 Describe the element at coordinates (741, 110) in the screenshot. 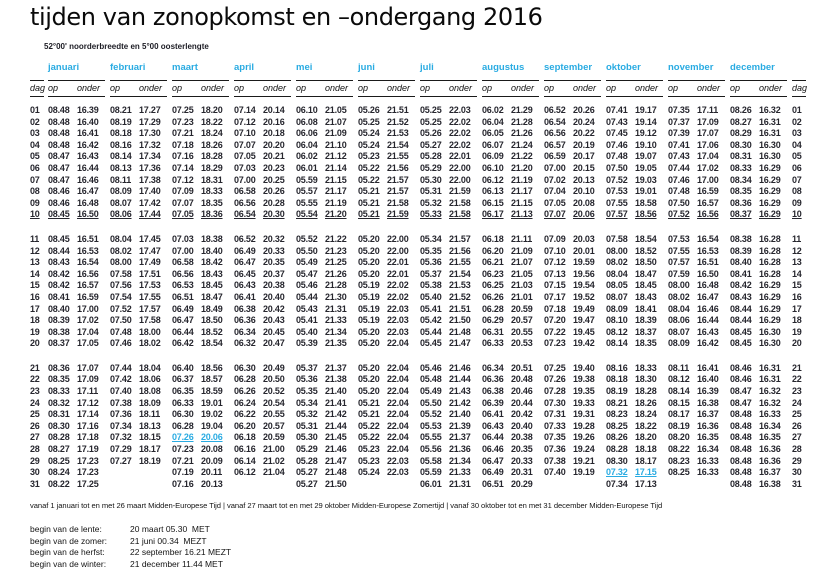

I see `sunrise-time: 08.26` at that location.